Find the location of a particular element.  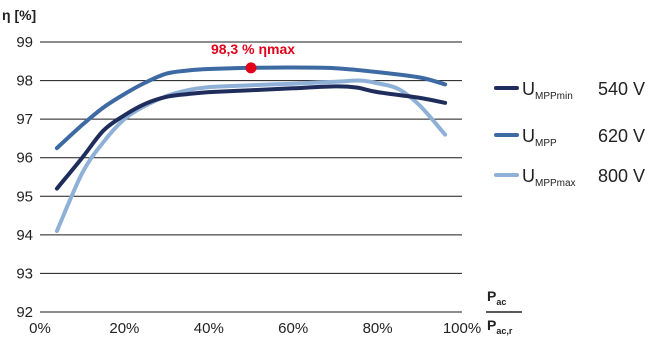

legend-value-mppmax: 800 V is located at coordinates (621, 176).